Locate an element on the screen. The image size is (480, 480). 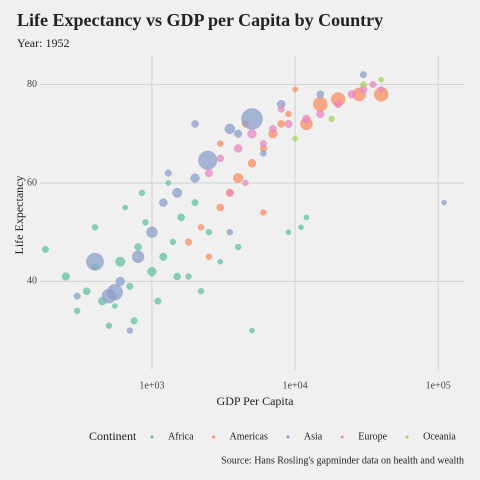
legend: Continent Africa Americas Asia Europe Oceania is located at coordinates (272, 436).